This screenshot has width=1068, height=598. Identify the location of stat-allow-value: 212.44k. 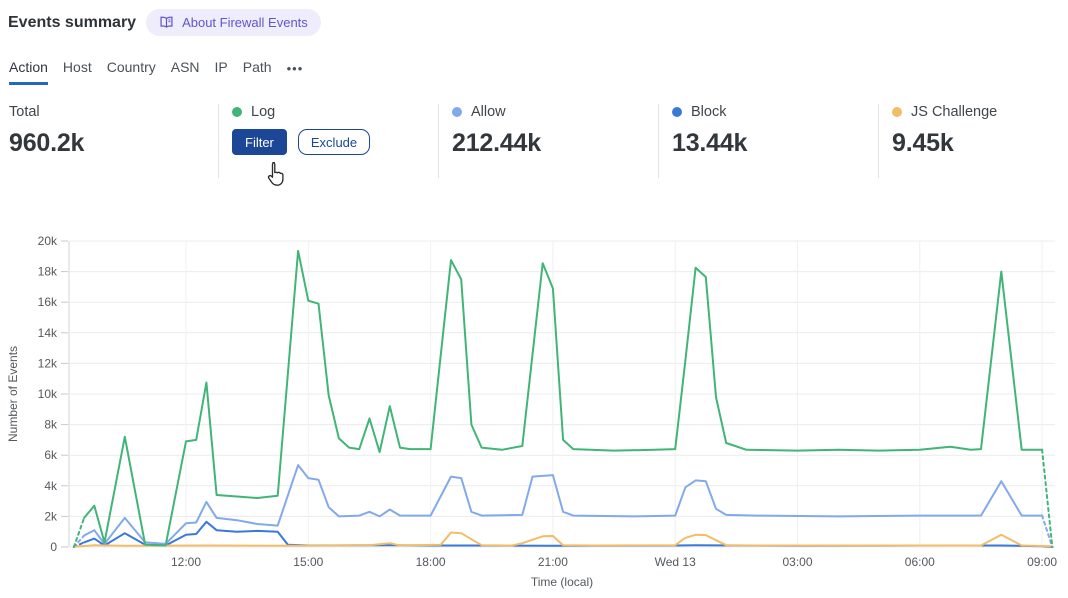
(496, 143).